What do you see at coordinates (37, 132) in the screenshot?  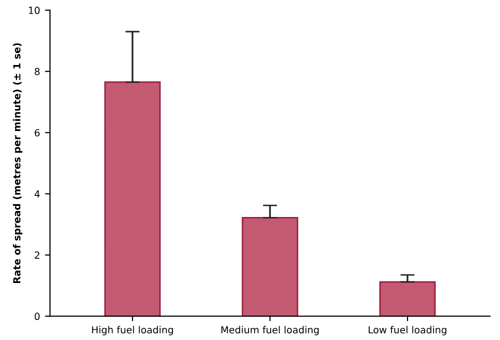 I see `y-tick-label: 6` at bounding box center [37, 132].